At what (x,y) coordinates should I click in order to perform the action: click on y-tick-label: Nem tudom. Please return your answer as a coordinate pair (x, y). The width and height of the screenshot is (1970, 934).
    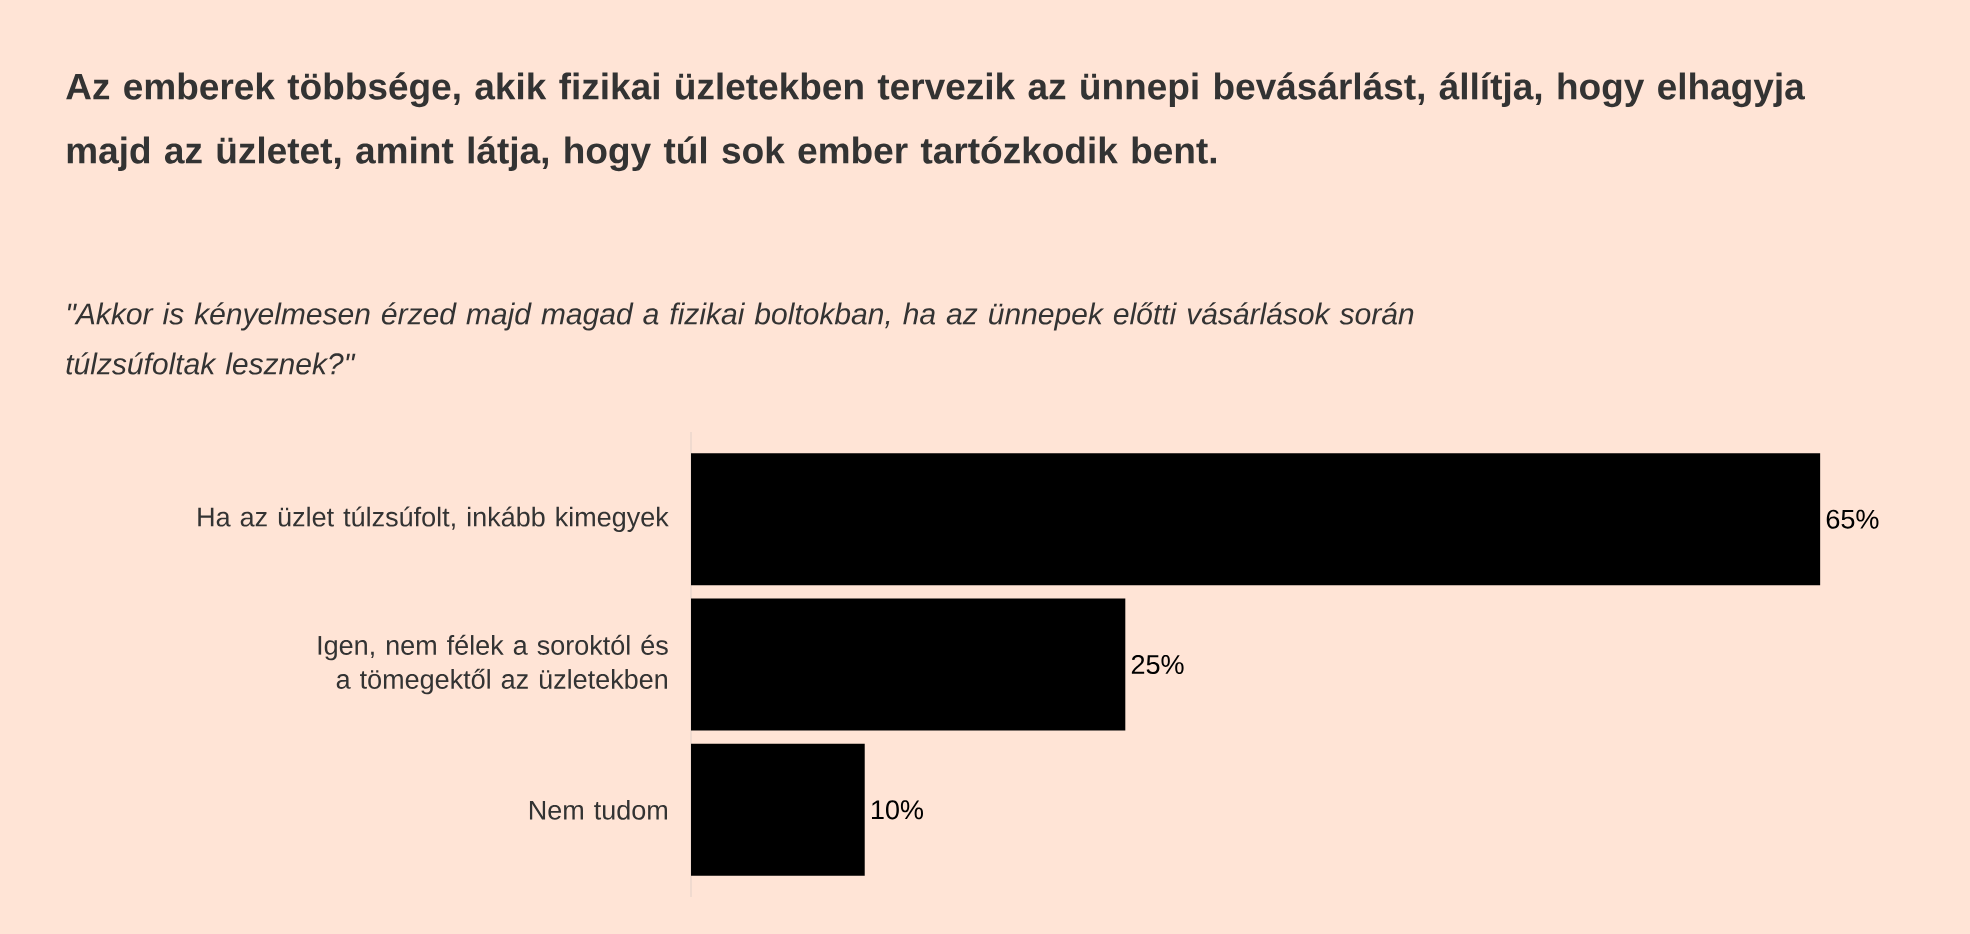
    Looking at the image, I should click on (598, 809).